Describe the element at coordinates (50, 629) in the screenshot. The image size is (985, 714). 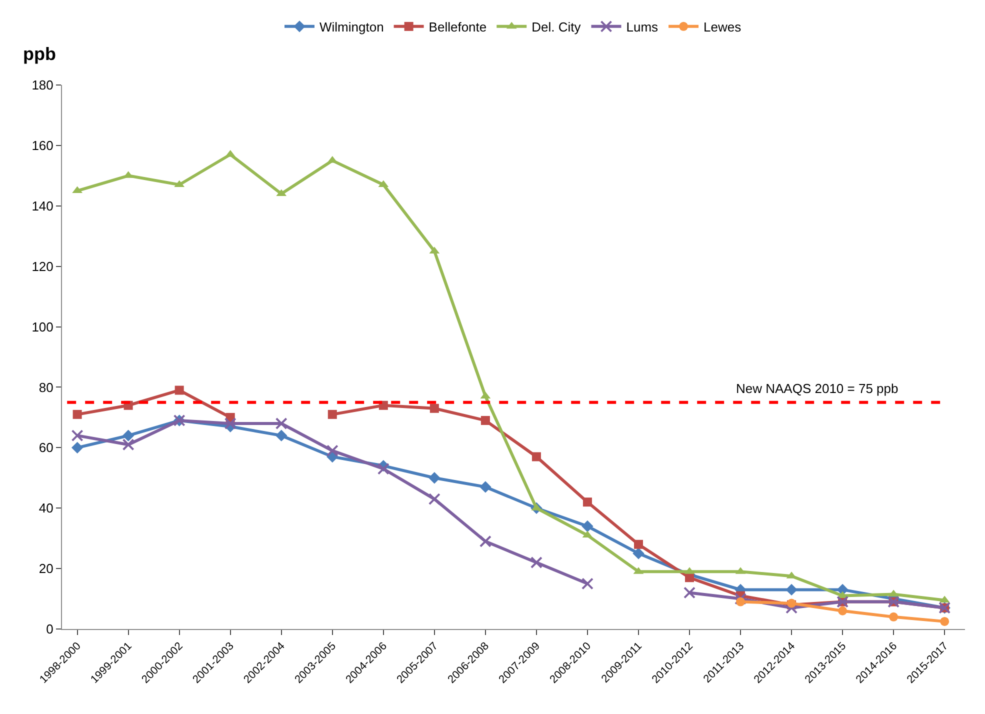
I see `y-tick-label: 0` at that location.